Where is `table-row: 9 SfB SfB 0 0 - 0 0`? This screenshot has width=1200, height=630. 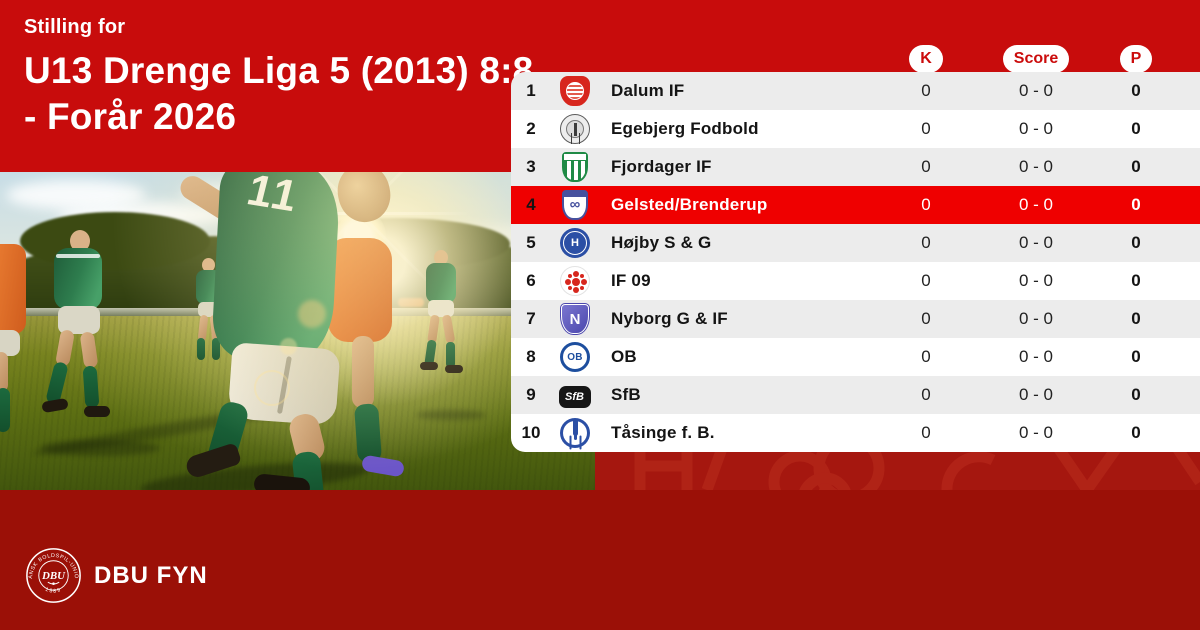
table-row: 9 SfB SfB 0 0 - 0 0 is located at coordinates (855, 395).